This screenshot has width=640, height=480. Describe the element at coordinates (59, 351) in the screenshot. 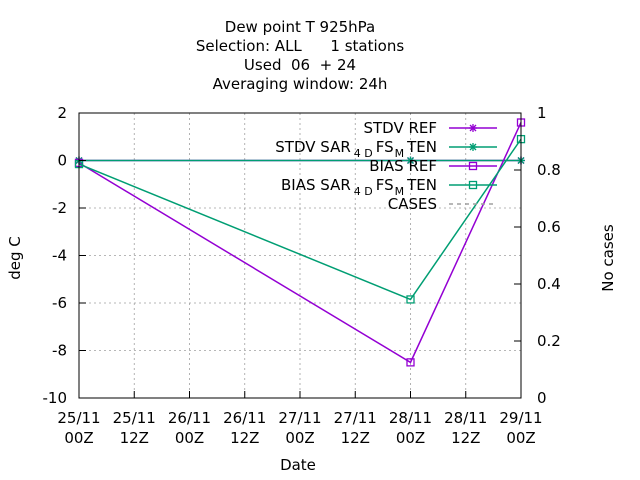

I see `y-tick-label: -8` at that location.